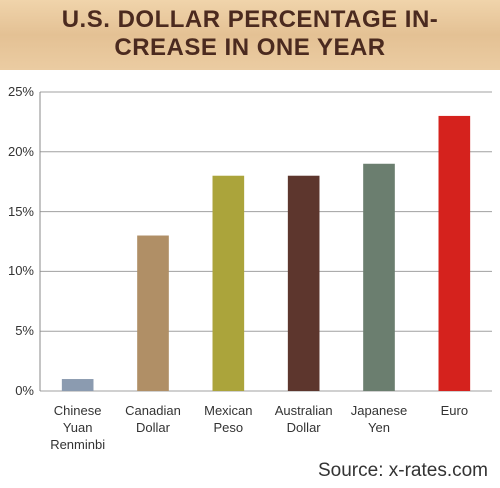  What do you see at coordinates (24, 390) in the screenshot?
I see `y-tick-label: 0%` at bounding box center [24, 390].